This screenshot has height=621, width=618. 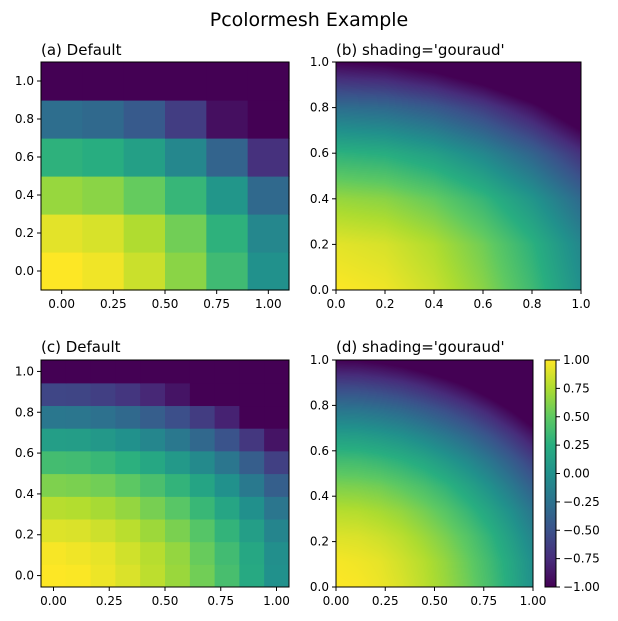 What do you see at coordinates (572, 473) in the screenshot?
I see `colorbar: 1.00 0.75 0.50 0.25 0.00 −0.25 −0.50 −0.75 −1.00` at bounding box center [572, 473].